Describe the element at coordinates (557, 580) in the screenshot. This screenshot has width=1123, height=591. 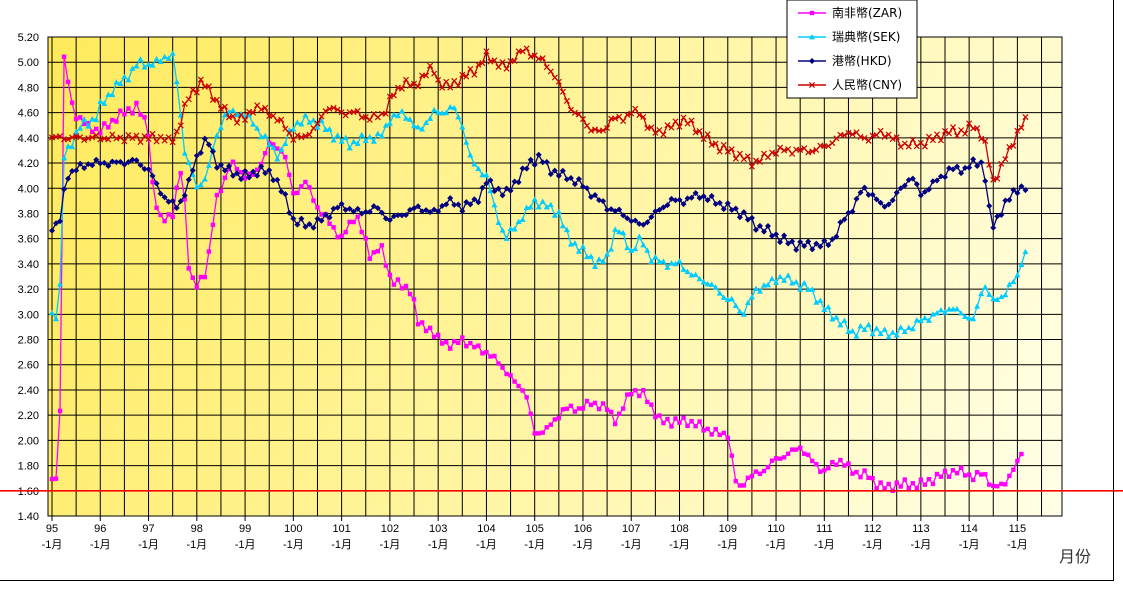
I see `window-edge-bottom` at that location.